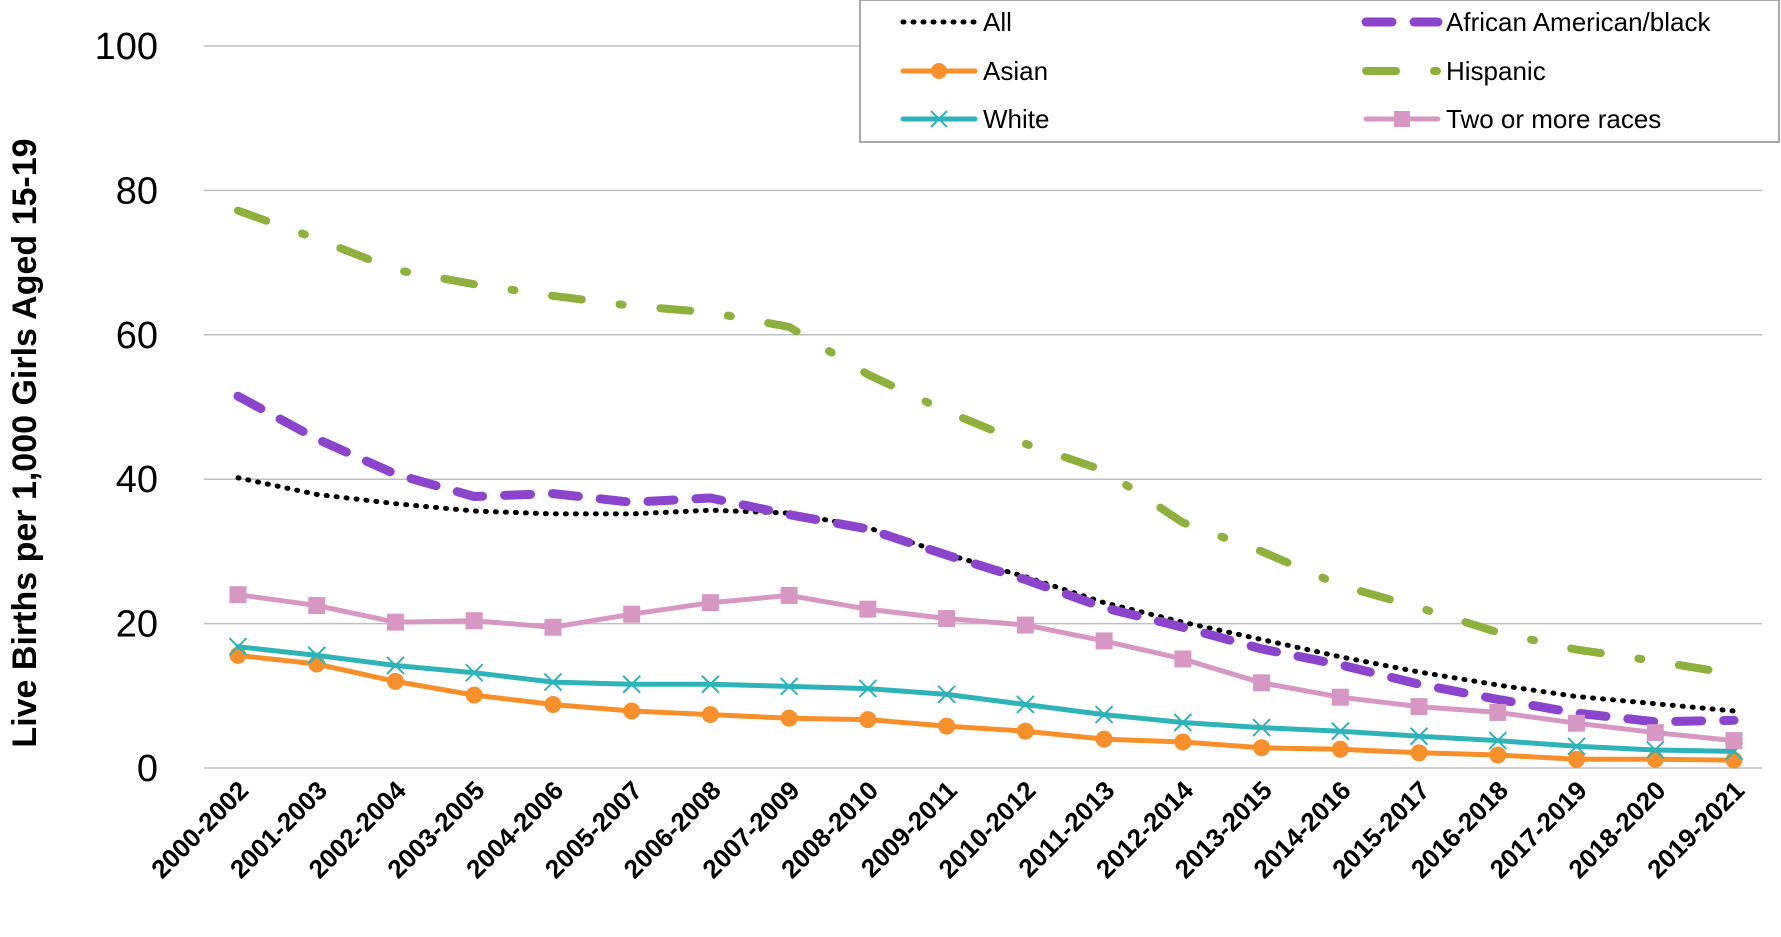 Image resolution: width=1781 pixels, height=937 pixels. What do you see at coordinates (997, 22) in the screenshot?
I see `legend-label: All` at bounding box center [997, 22].